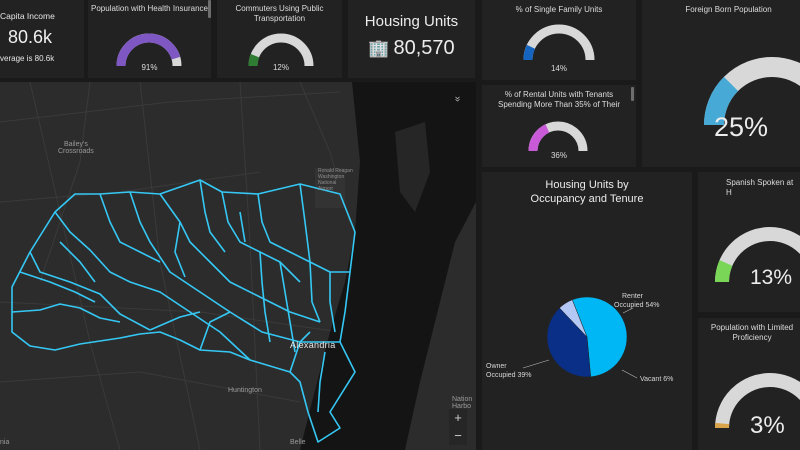  I want to click on single-family-panel: % of Single Family Units 14%, so click(559, 40).